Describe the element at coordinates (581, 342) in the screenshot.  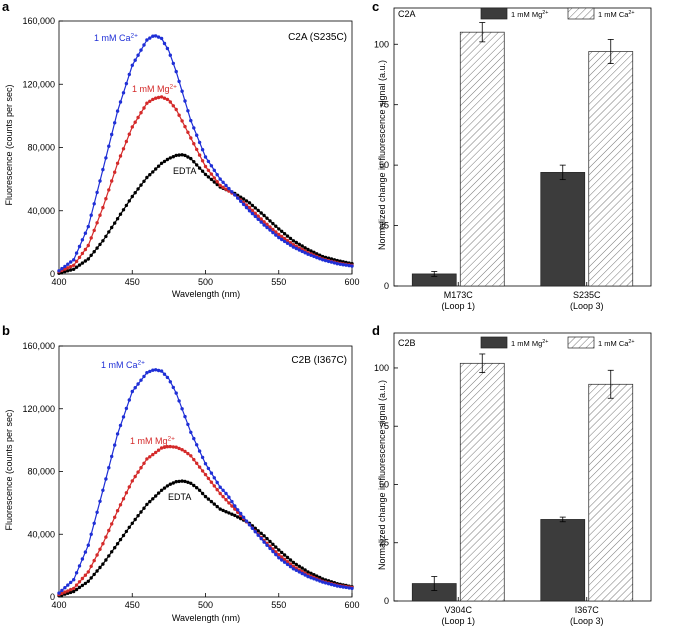
I see `legend-swatch` at that location.